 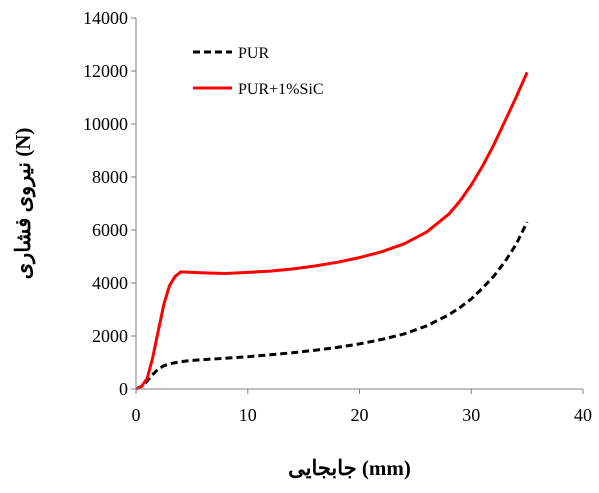 I want to click on x-tick-label: 30, so click(x=471, y=415).